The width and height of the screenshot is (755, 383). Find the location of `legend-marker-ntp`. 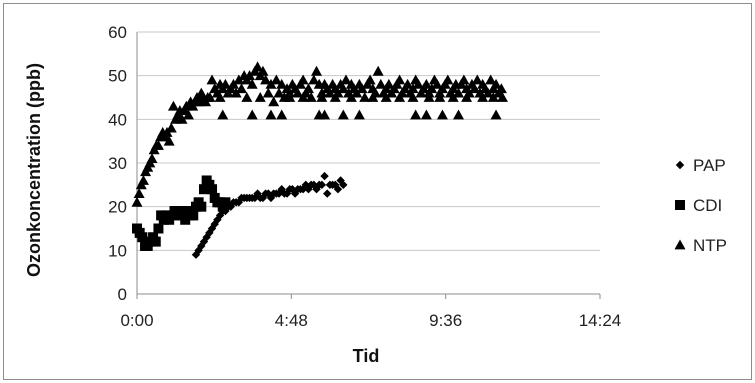

legend-marker-ntp is located at coordinates (680, 244).